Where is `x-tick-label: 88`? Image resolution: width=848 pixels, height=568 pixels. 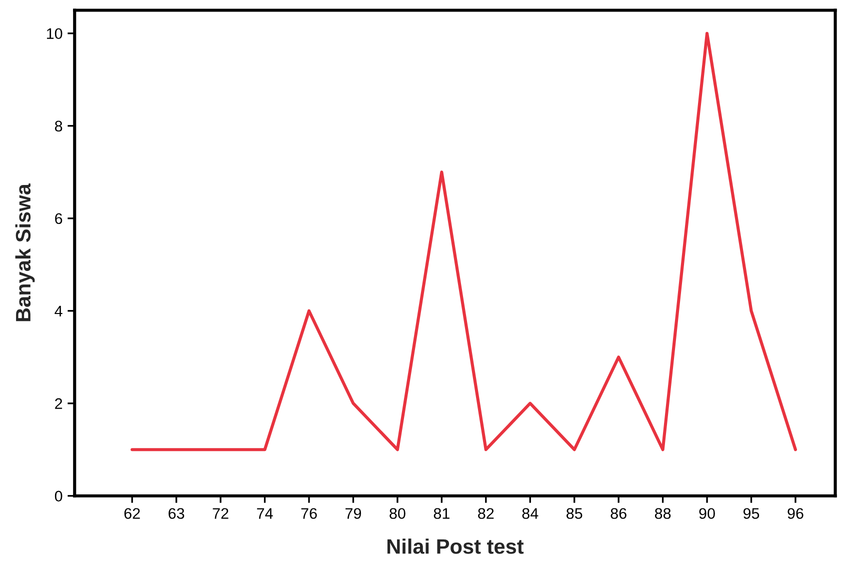 x-tick-label: 88 is located at coordinates (662, 513).